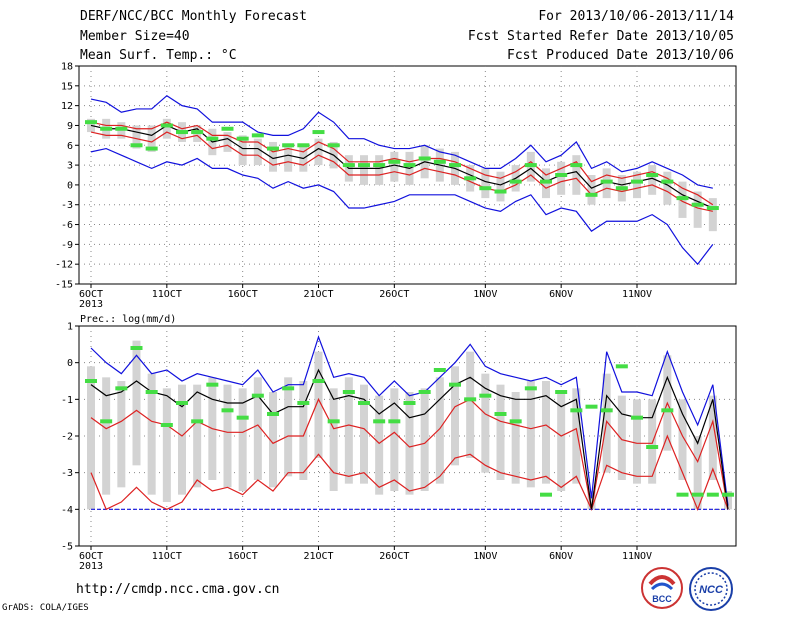  I want to click on panel-0-ytick-label: 12, so click(67, 106).